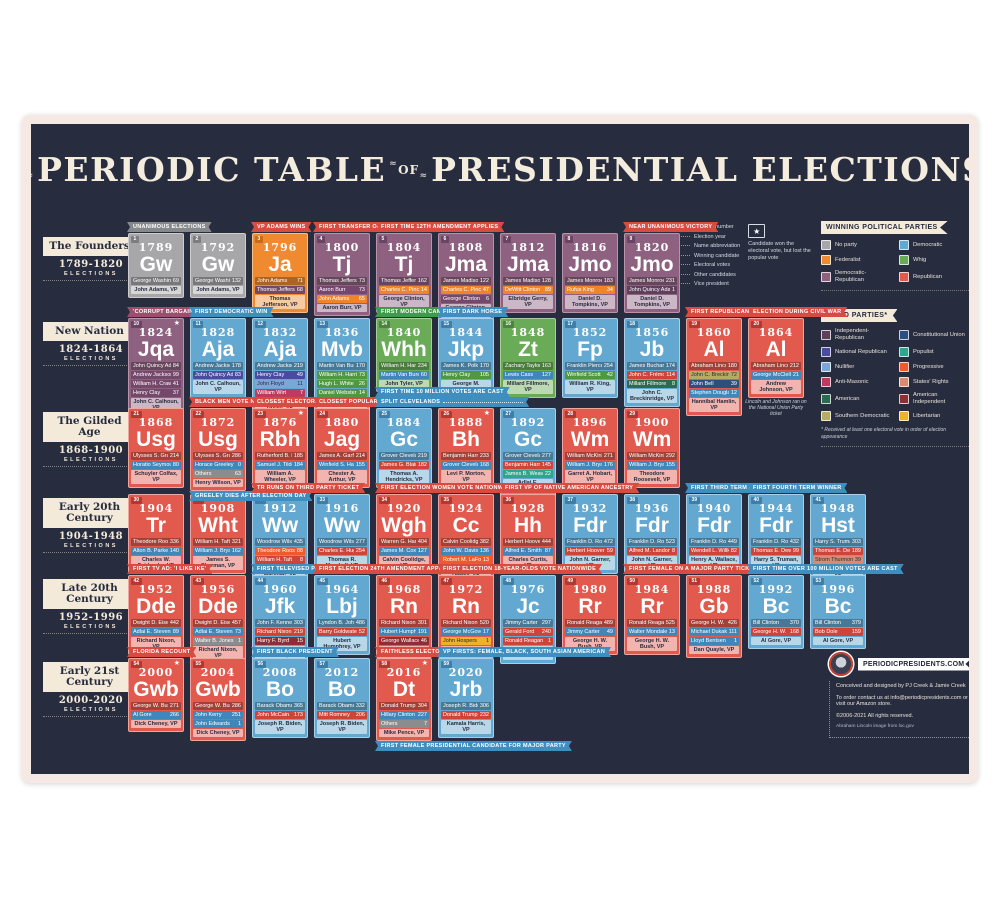 This screenshot has width=1000, height=900. I want to click on candidate-row: Thomas E. Dewey189, so click(838, 551).